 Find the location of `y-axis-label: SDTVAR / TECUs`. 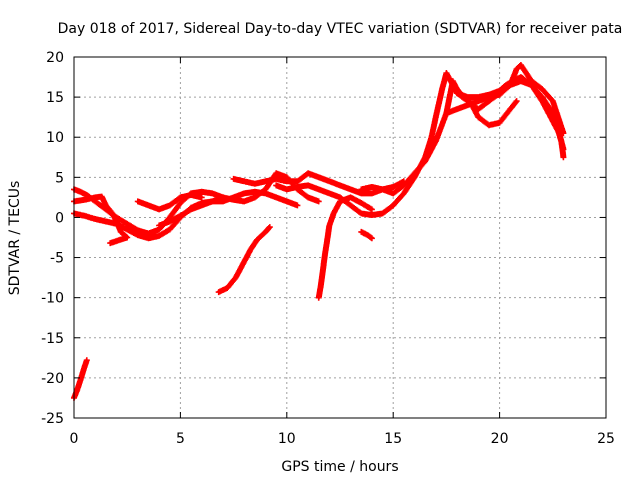

y-axis-label: SDTVAR / TECUs is located at coordinates (15, 238).